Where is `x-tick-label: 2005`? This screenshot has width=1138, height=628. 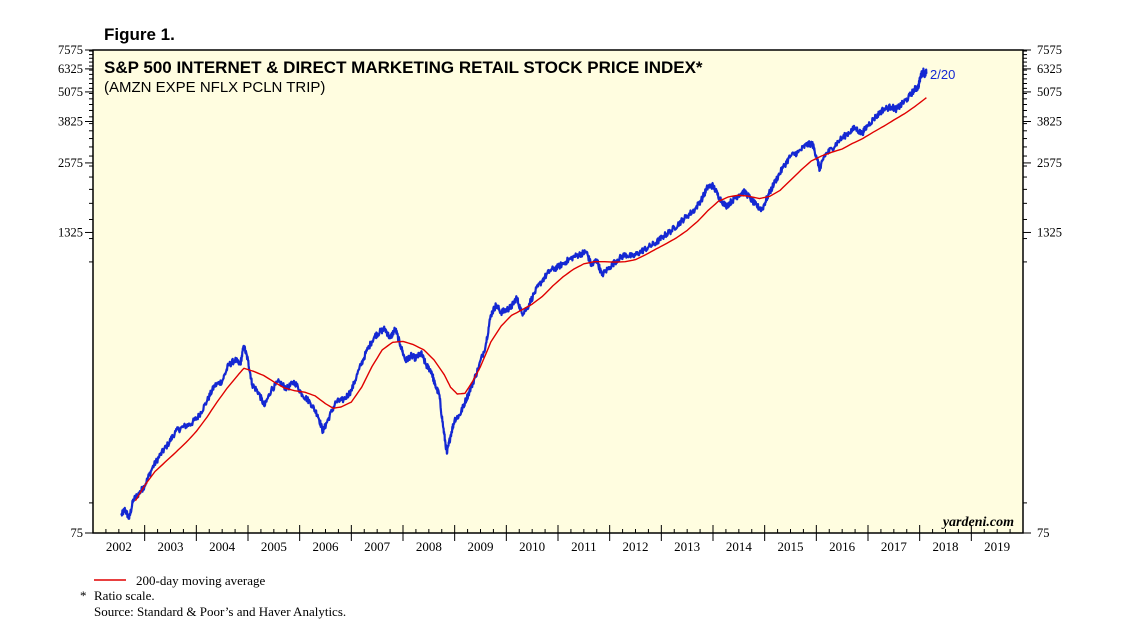
x-tick-label: 2005 is located at coordinates (274, 546).